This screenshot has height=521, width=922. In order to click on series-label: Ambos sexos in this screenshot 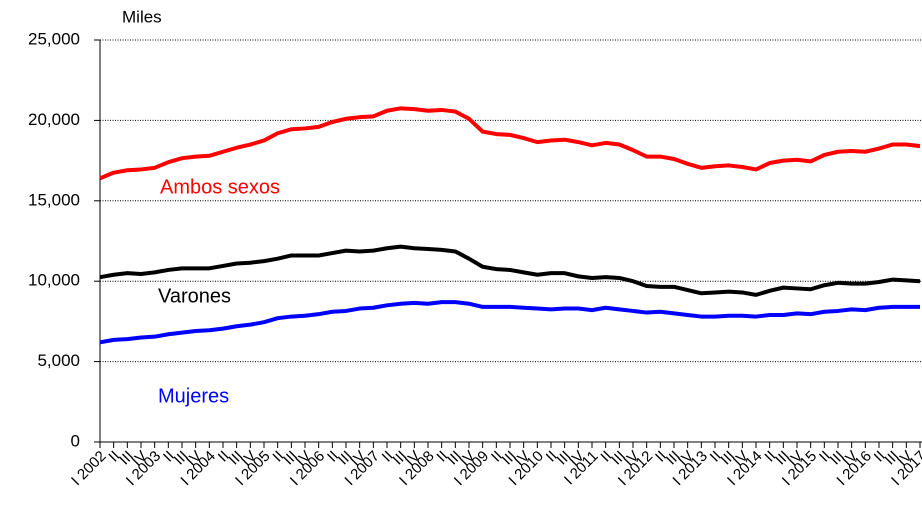, I will do `click(220, 187)`.